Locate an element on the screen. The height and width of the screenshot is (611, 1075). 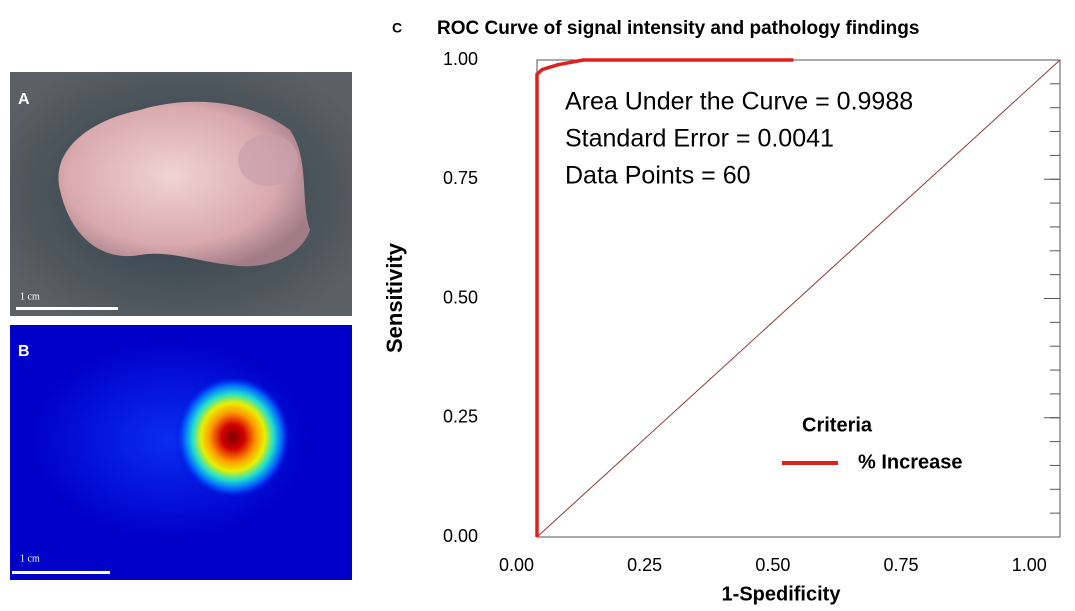
photo-b: B 1 cm is located at coordinates (181, 452).